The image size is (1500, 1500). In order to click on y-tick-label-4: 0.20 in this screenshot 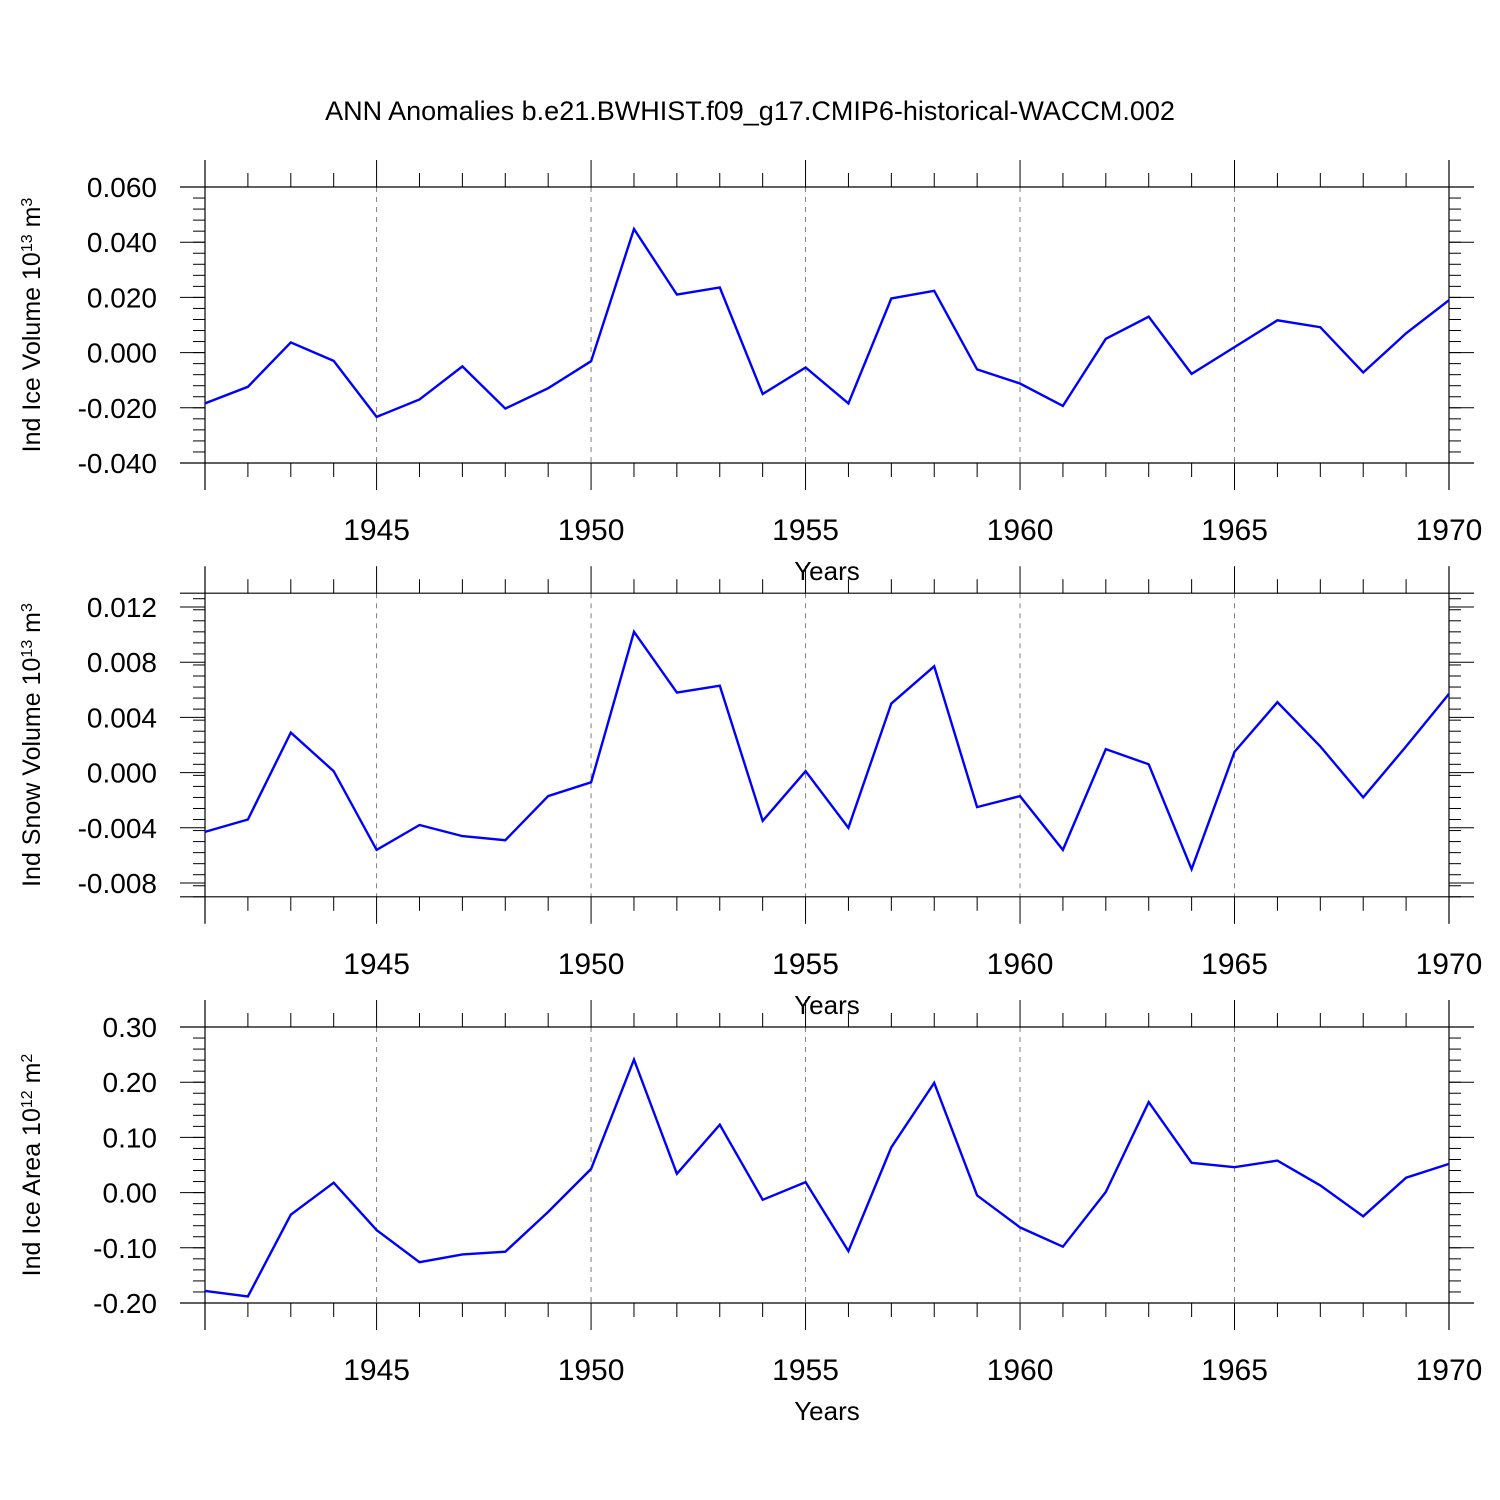, I will do `click(130, 1082)`.